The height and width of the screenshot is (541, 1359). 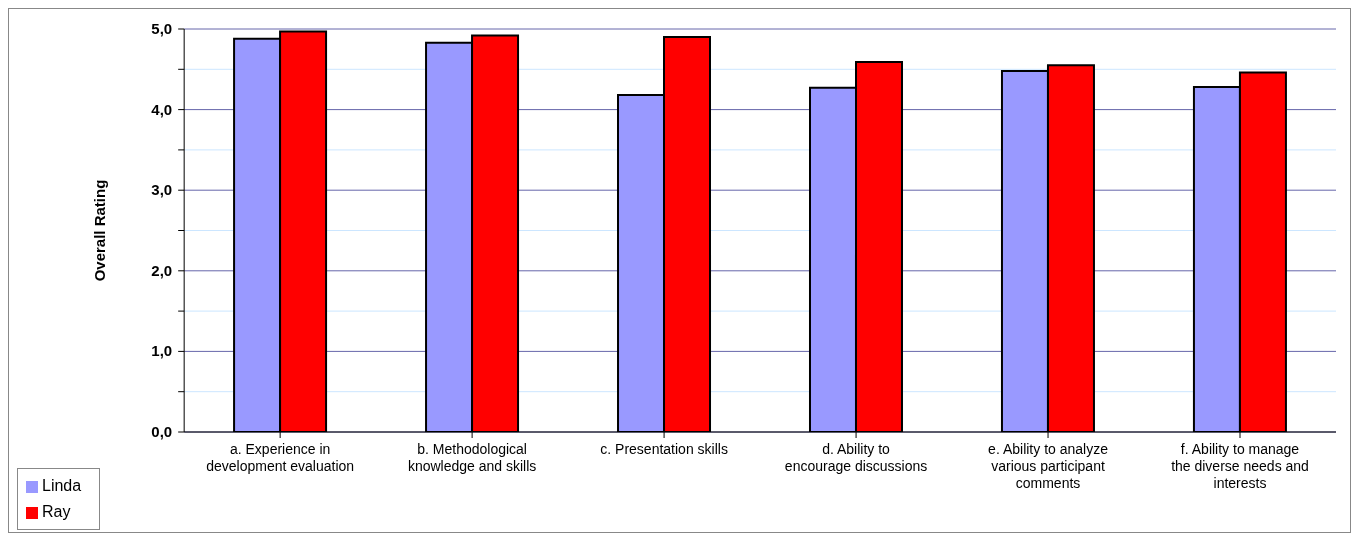 I want to click on x-tick-label: f. Ability to manage the diverse needs and interests, so click(x=1240, y=466).